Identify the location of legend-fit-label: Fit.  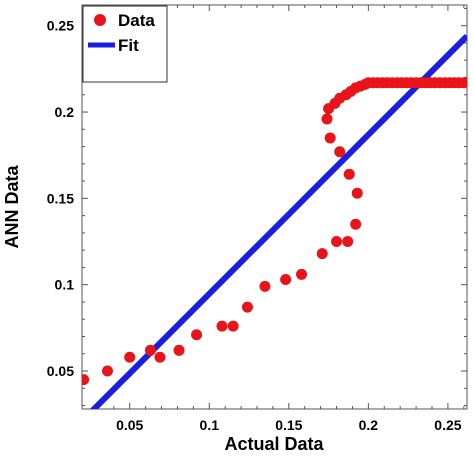
(128, 45).